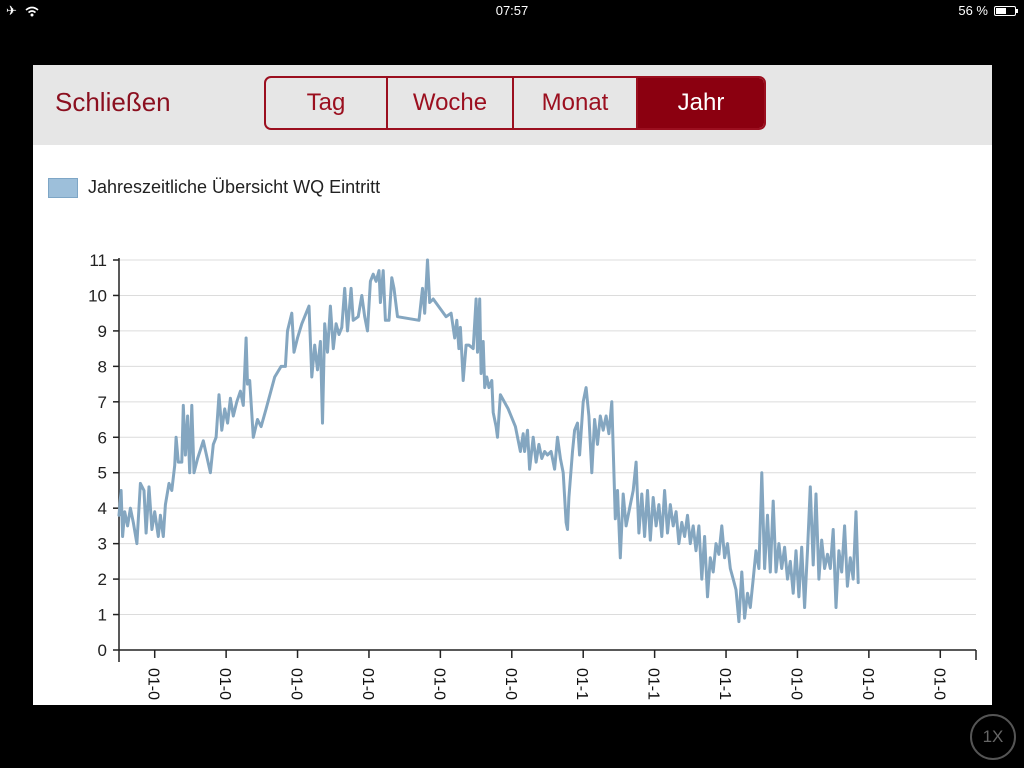 Image resolution: width=1024 pixels, height=768 pixels. Describe the element at coordinates (234, 187) in the screenshot. I see `legend-label: Jahreszeitliche Übersicht WQ Eintritt` at that location.